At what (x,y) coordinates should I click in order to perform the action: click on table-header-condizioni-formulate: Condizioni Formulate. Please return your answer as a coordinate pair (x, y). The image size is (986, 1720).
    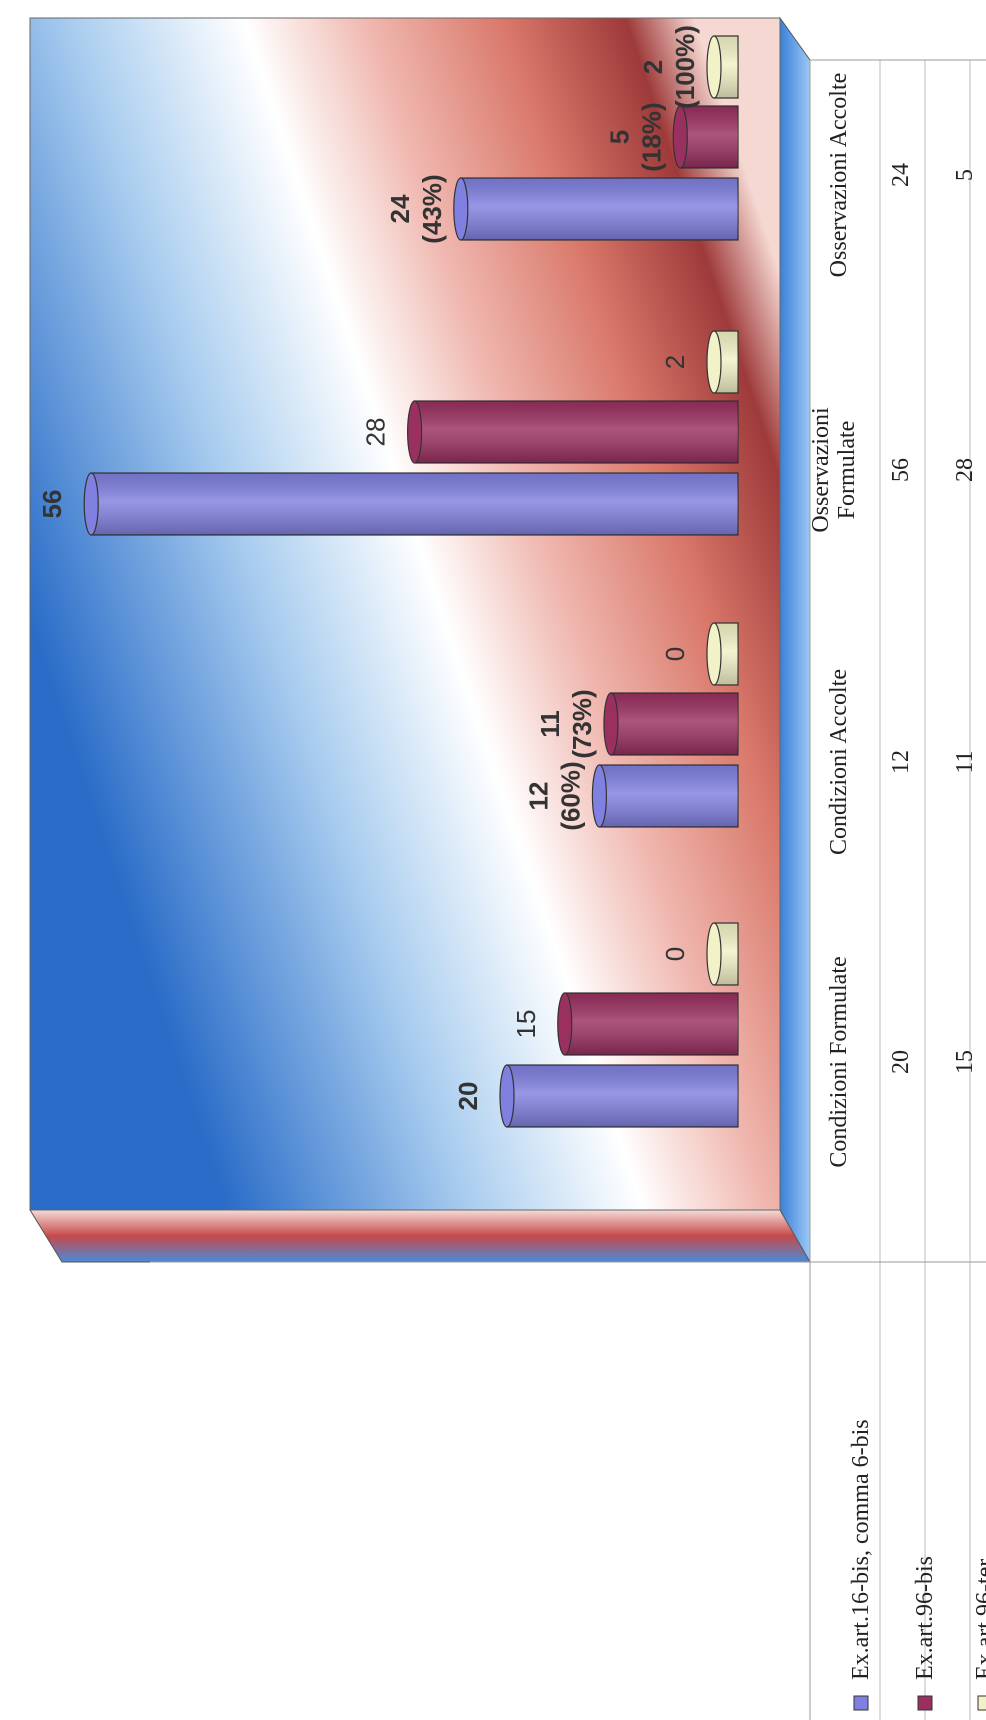
    Looking at the image, I should click on (839, 1061).